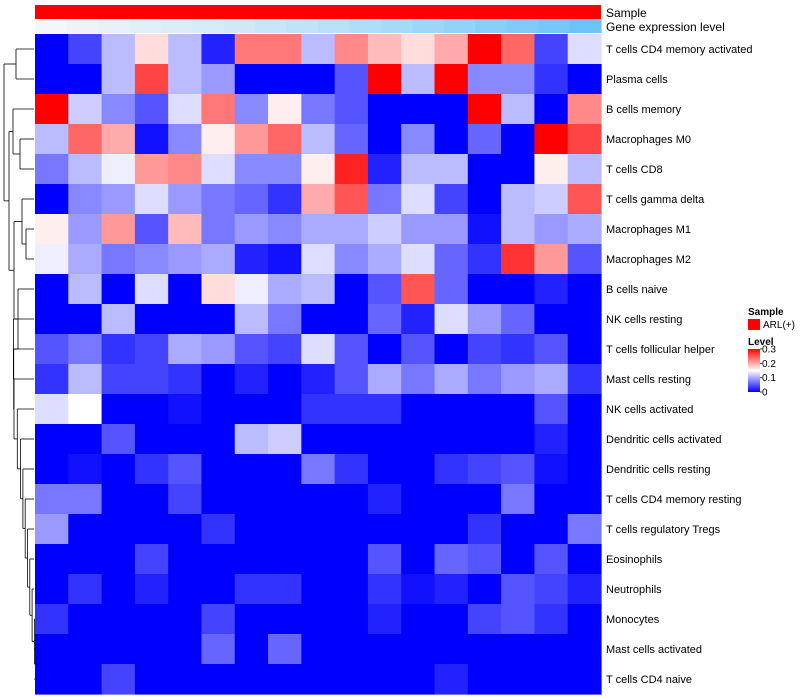 This screenshot has height=700, width=800. Describe the element at coordinates (769, 364) in the screenshot. I see `legend-tick-label: 0.2` at that location.